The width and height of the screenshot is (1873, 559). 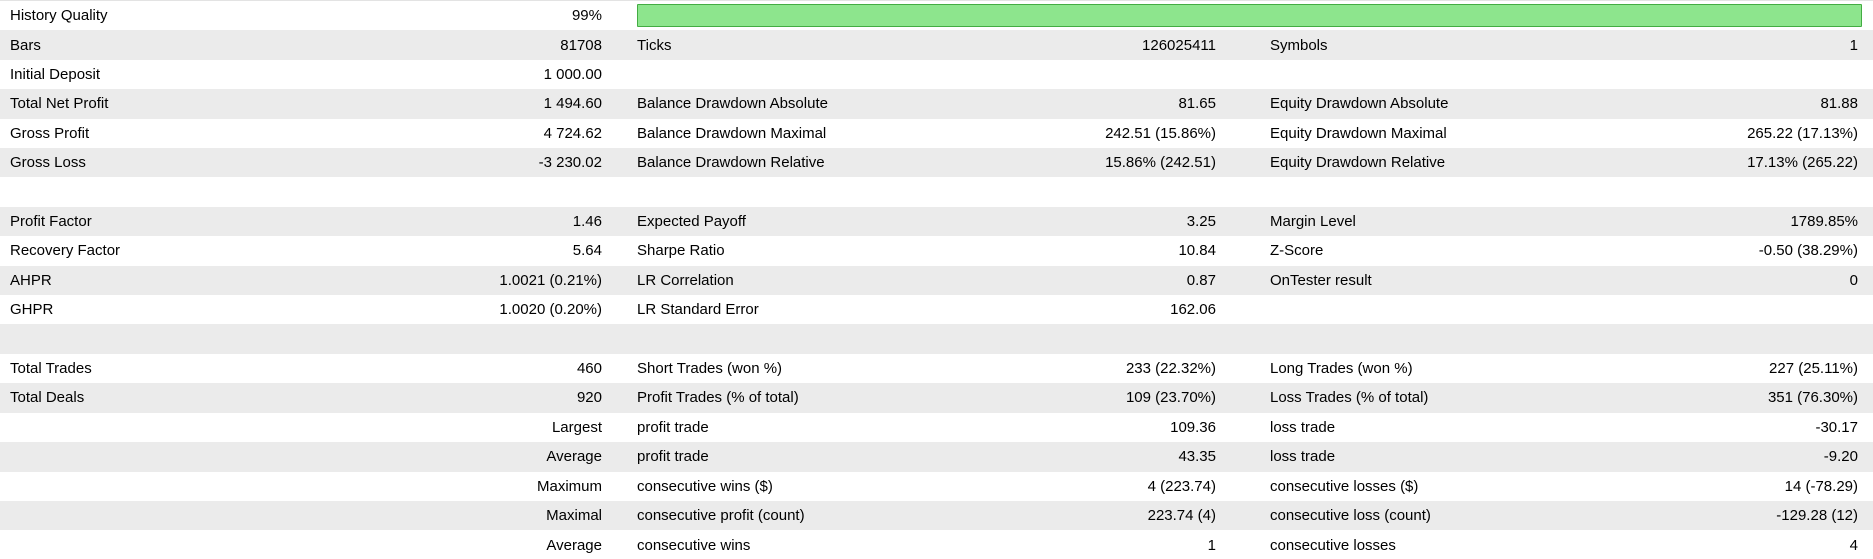 What do you see at coordinates (1358, 133) in the screenshot?
I see `stat-label: Equity Drawdown Maximal` at bounding box center [1358, 133].